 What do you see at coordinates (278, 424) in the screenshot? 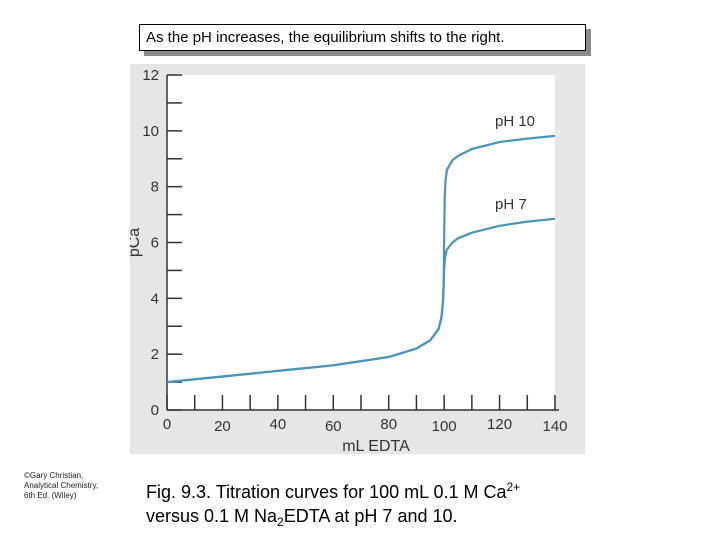
I see `x-tick-label: 40` at bounding box center [278, 424].